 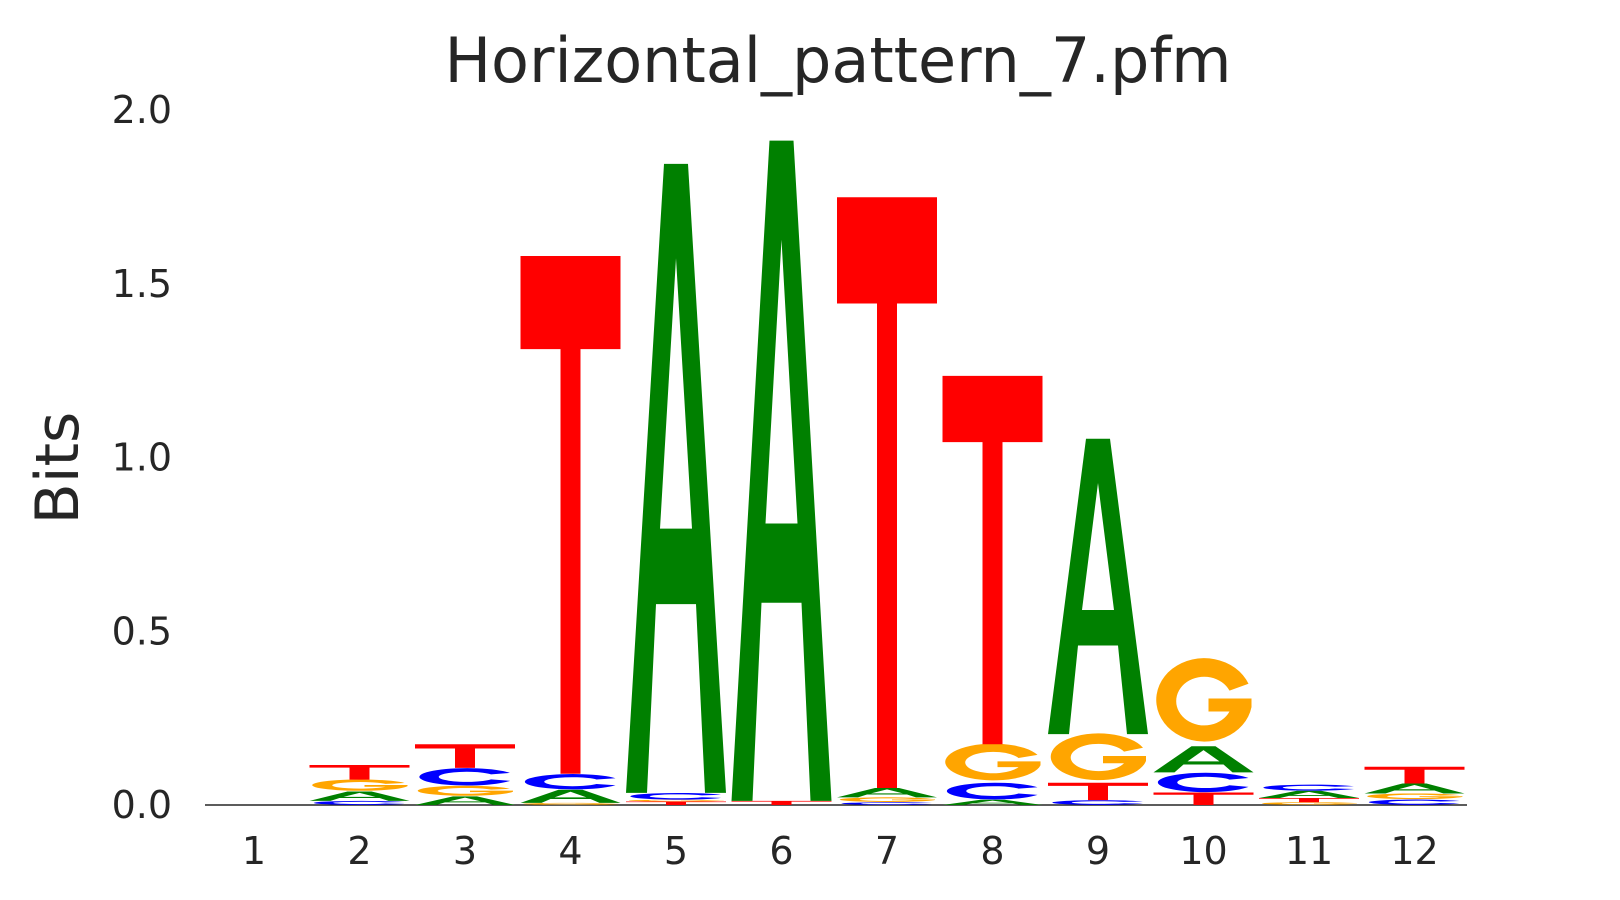 I want to click on x-tick-label: 1, so click(x=254, y=851).